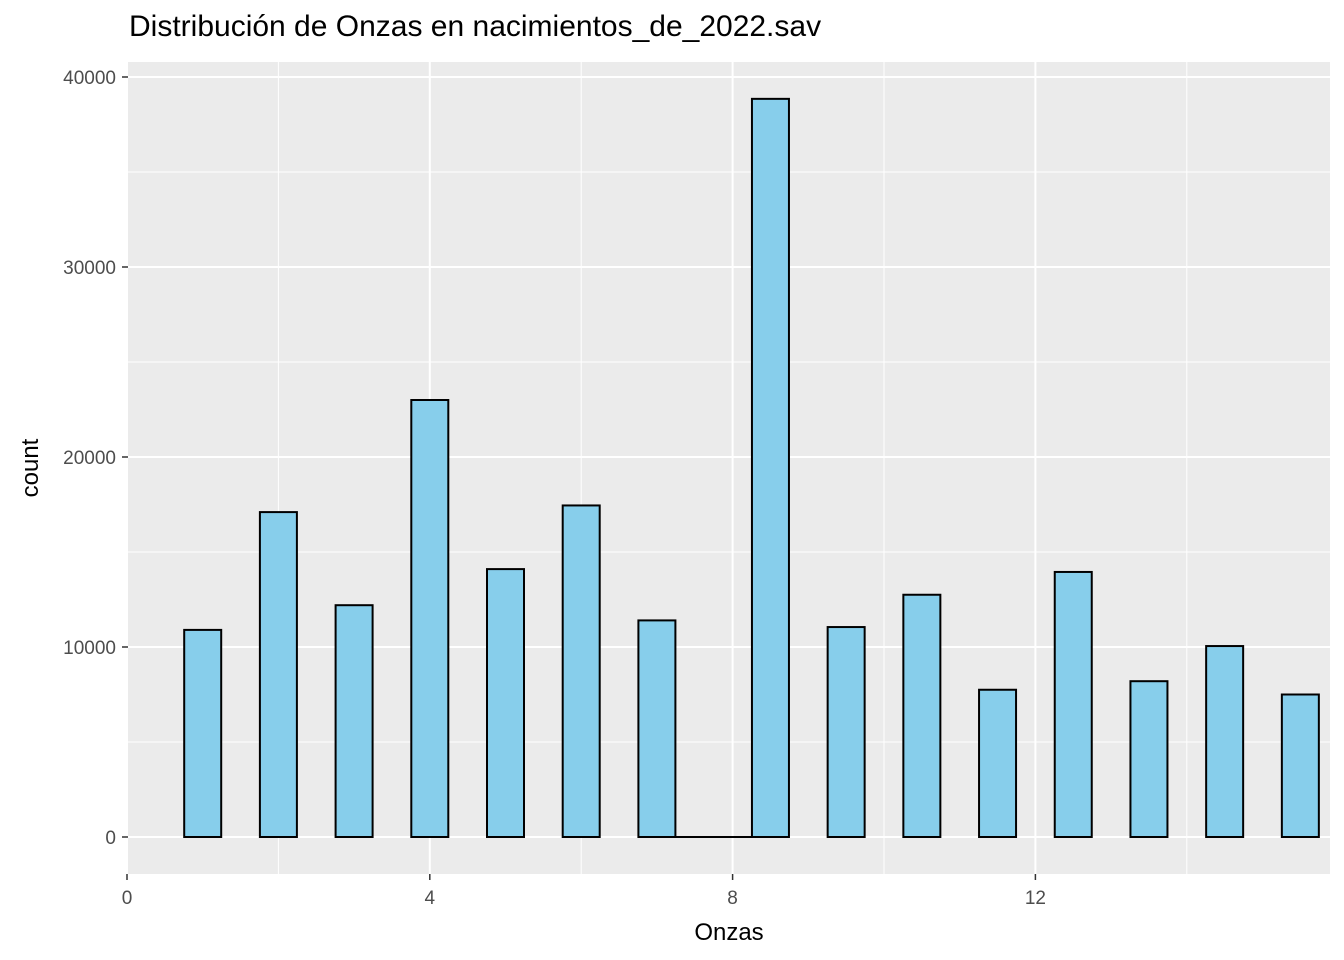 This screenshot has height=960, width=1344. What do you see at coordinates (89, 648) in the screenshot?
I see `y-tick-label: 10000` at bounding box center [89, 648].